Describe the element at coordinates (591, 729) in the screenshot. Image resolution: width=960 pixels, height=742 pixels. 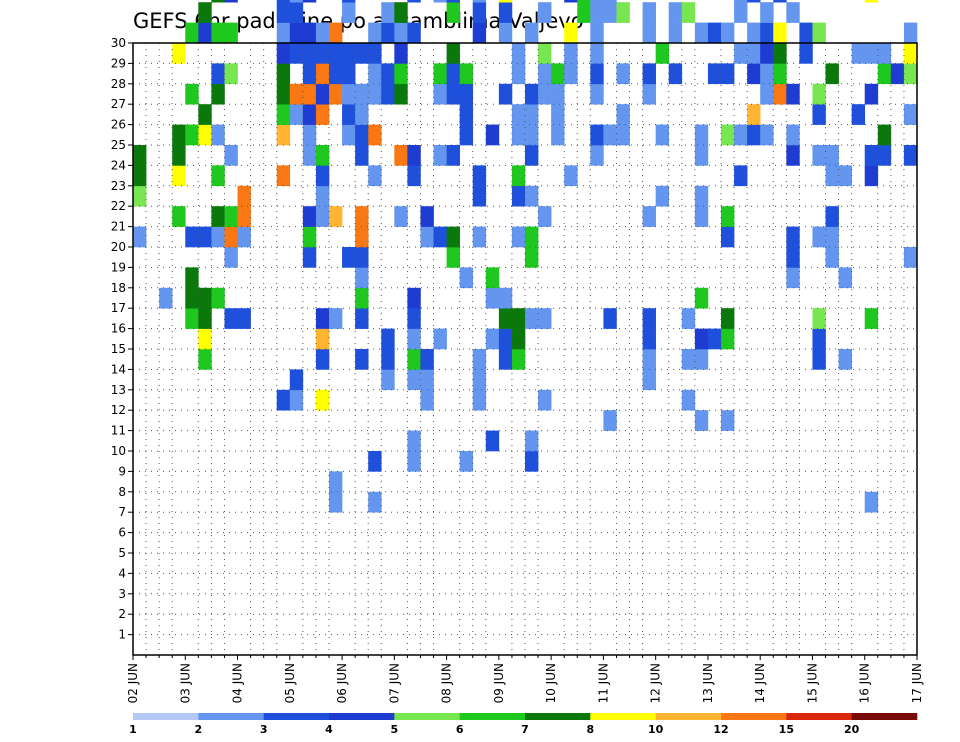
I see `colorbar-label: 8` at that location.